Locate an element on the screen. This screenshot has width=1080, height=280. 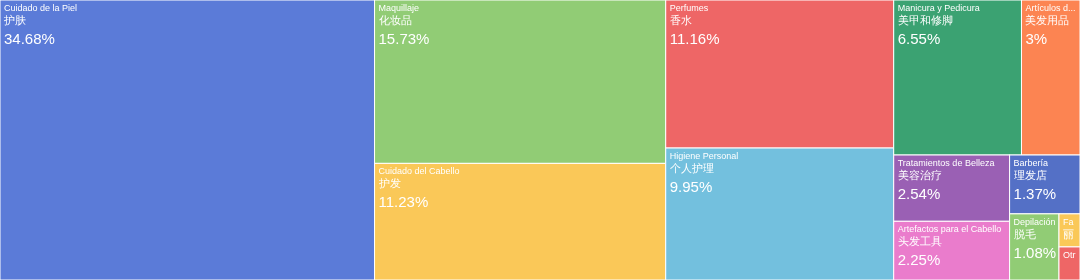
data-label: 3% is located at coordinates (1036, 38).